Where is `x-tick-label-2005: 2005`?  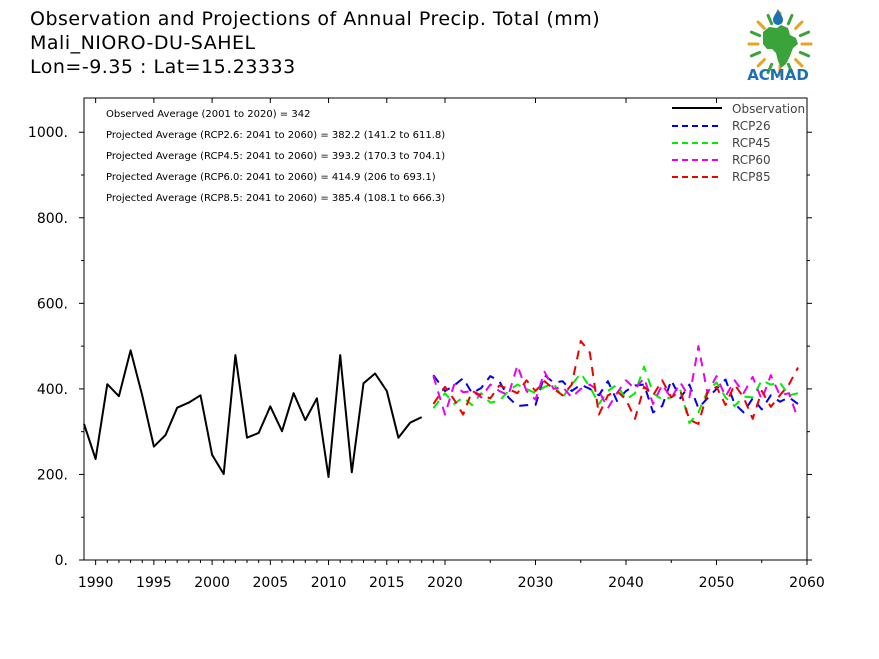 x-tick-label-2005: 2005 is located at coordinates (271, 583).